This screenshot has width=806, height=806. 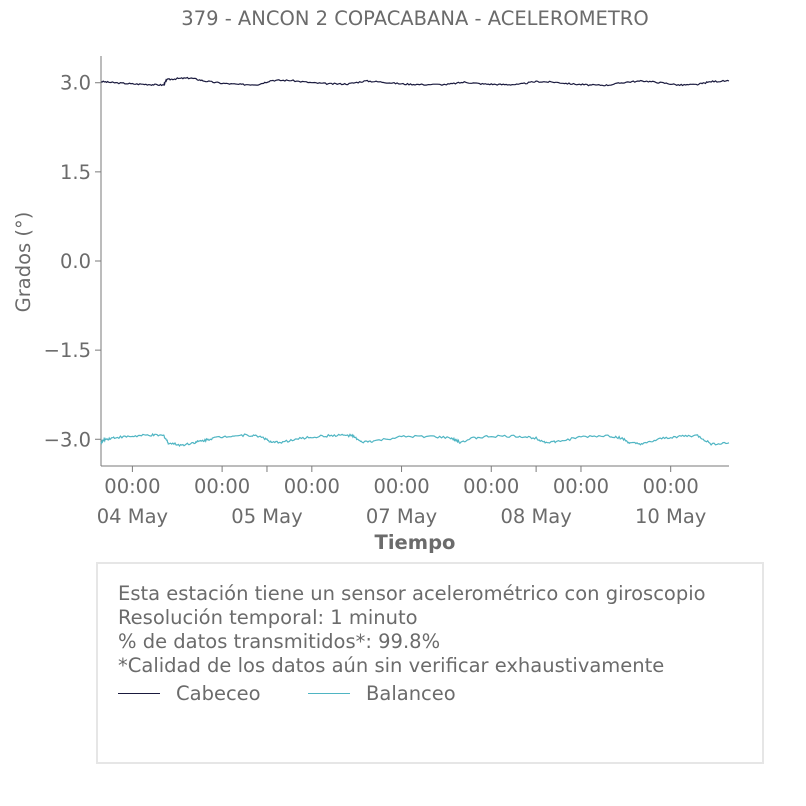 What do you see at coordinates (401, 516) in the screenshot?
I see `x-tick-label-date: 07 May` at bounding box center [401, 516].